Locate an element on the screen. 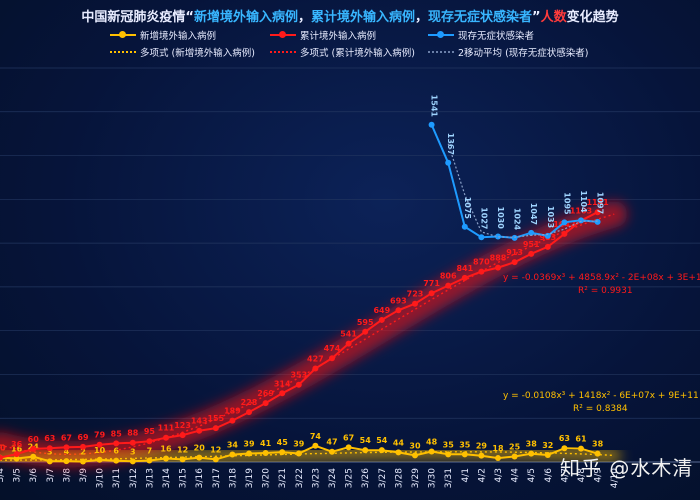  x-tick-label: 4/4 is located at coordinates (516, 475).